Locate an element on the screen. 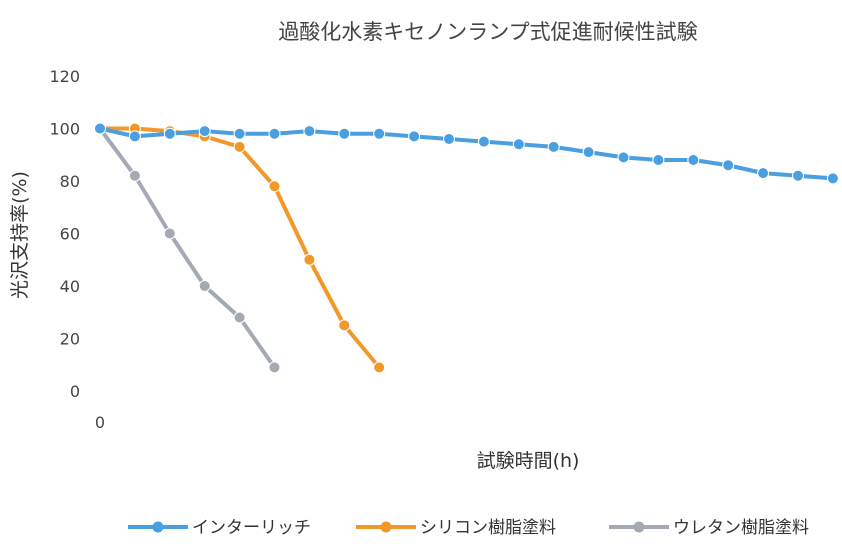 Image resolution: width=842 pixels, height=546 pixels. legend-item: ウレタン樹脂塗料 is located at coordinates (709, 527).